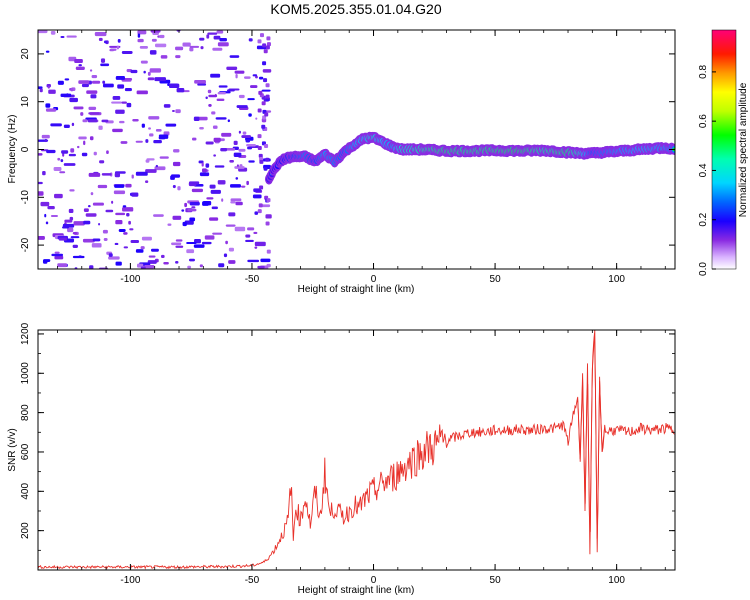 This screenshot has width=750, height=600. Describe the element at coordinates (374, 279) in the screenshot. I see `spectrogram-xtick-label: 0` at that location.